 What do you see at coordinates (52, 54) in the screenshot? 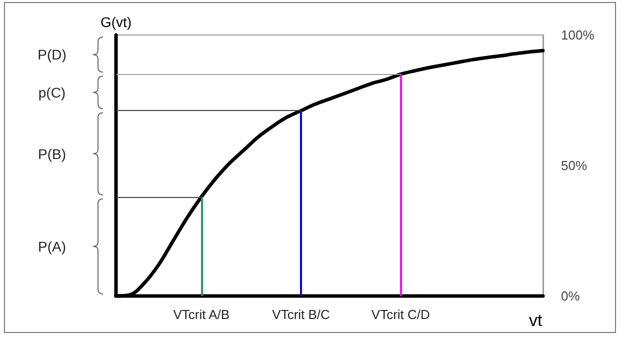
I see `text: P(D)` at bounding box center [52, 54].